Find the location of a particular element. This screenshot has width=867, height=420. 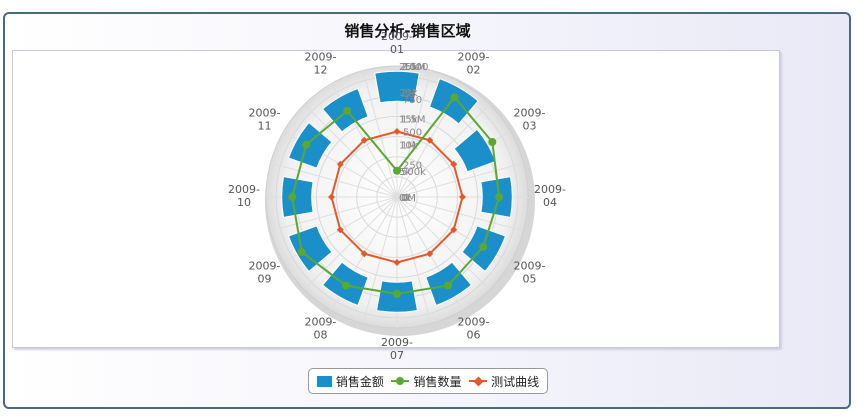

axis-tick-label: 1.5M is located at coordinates (413, 119).